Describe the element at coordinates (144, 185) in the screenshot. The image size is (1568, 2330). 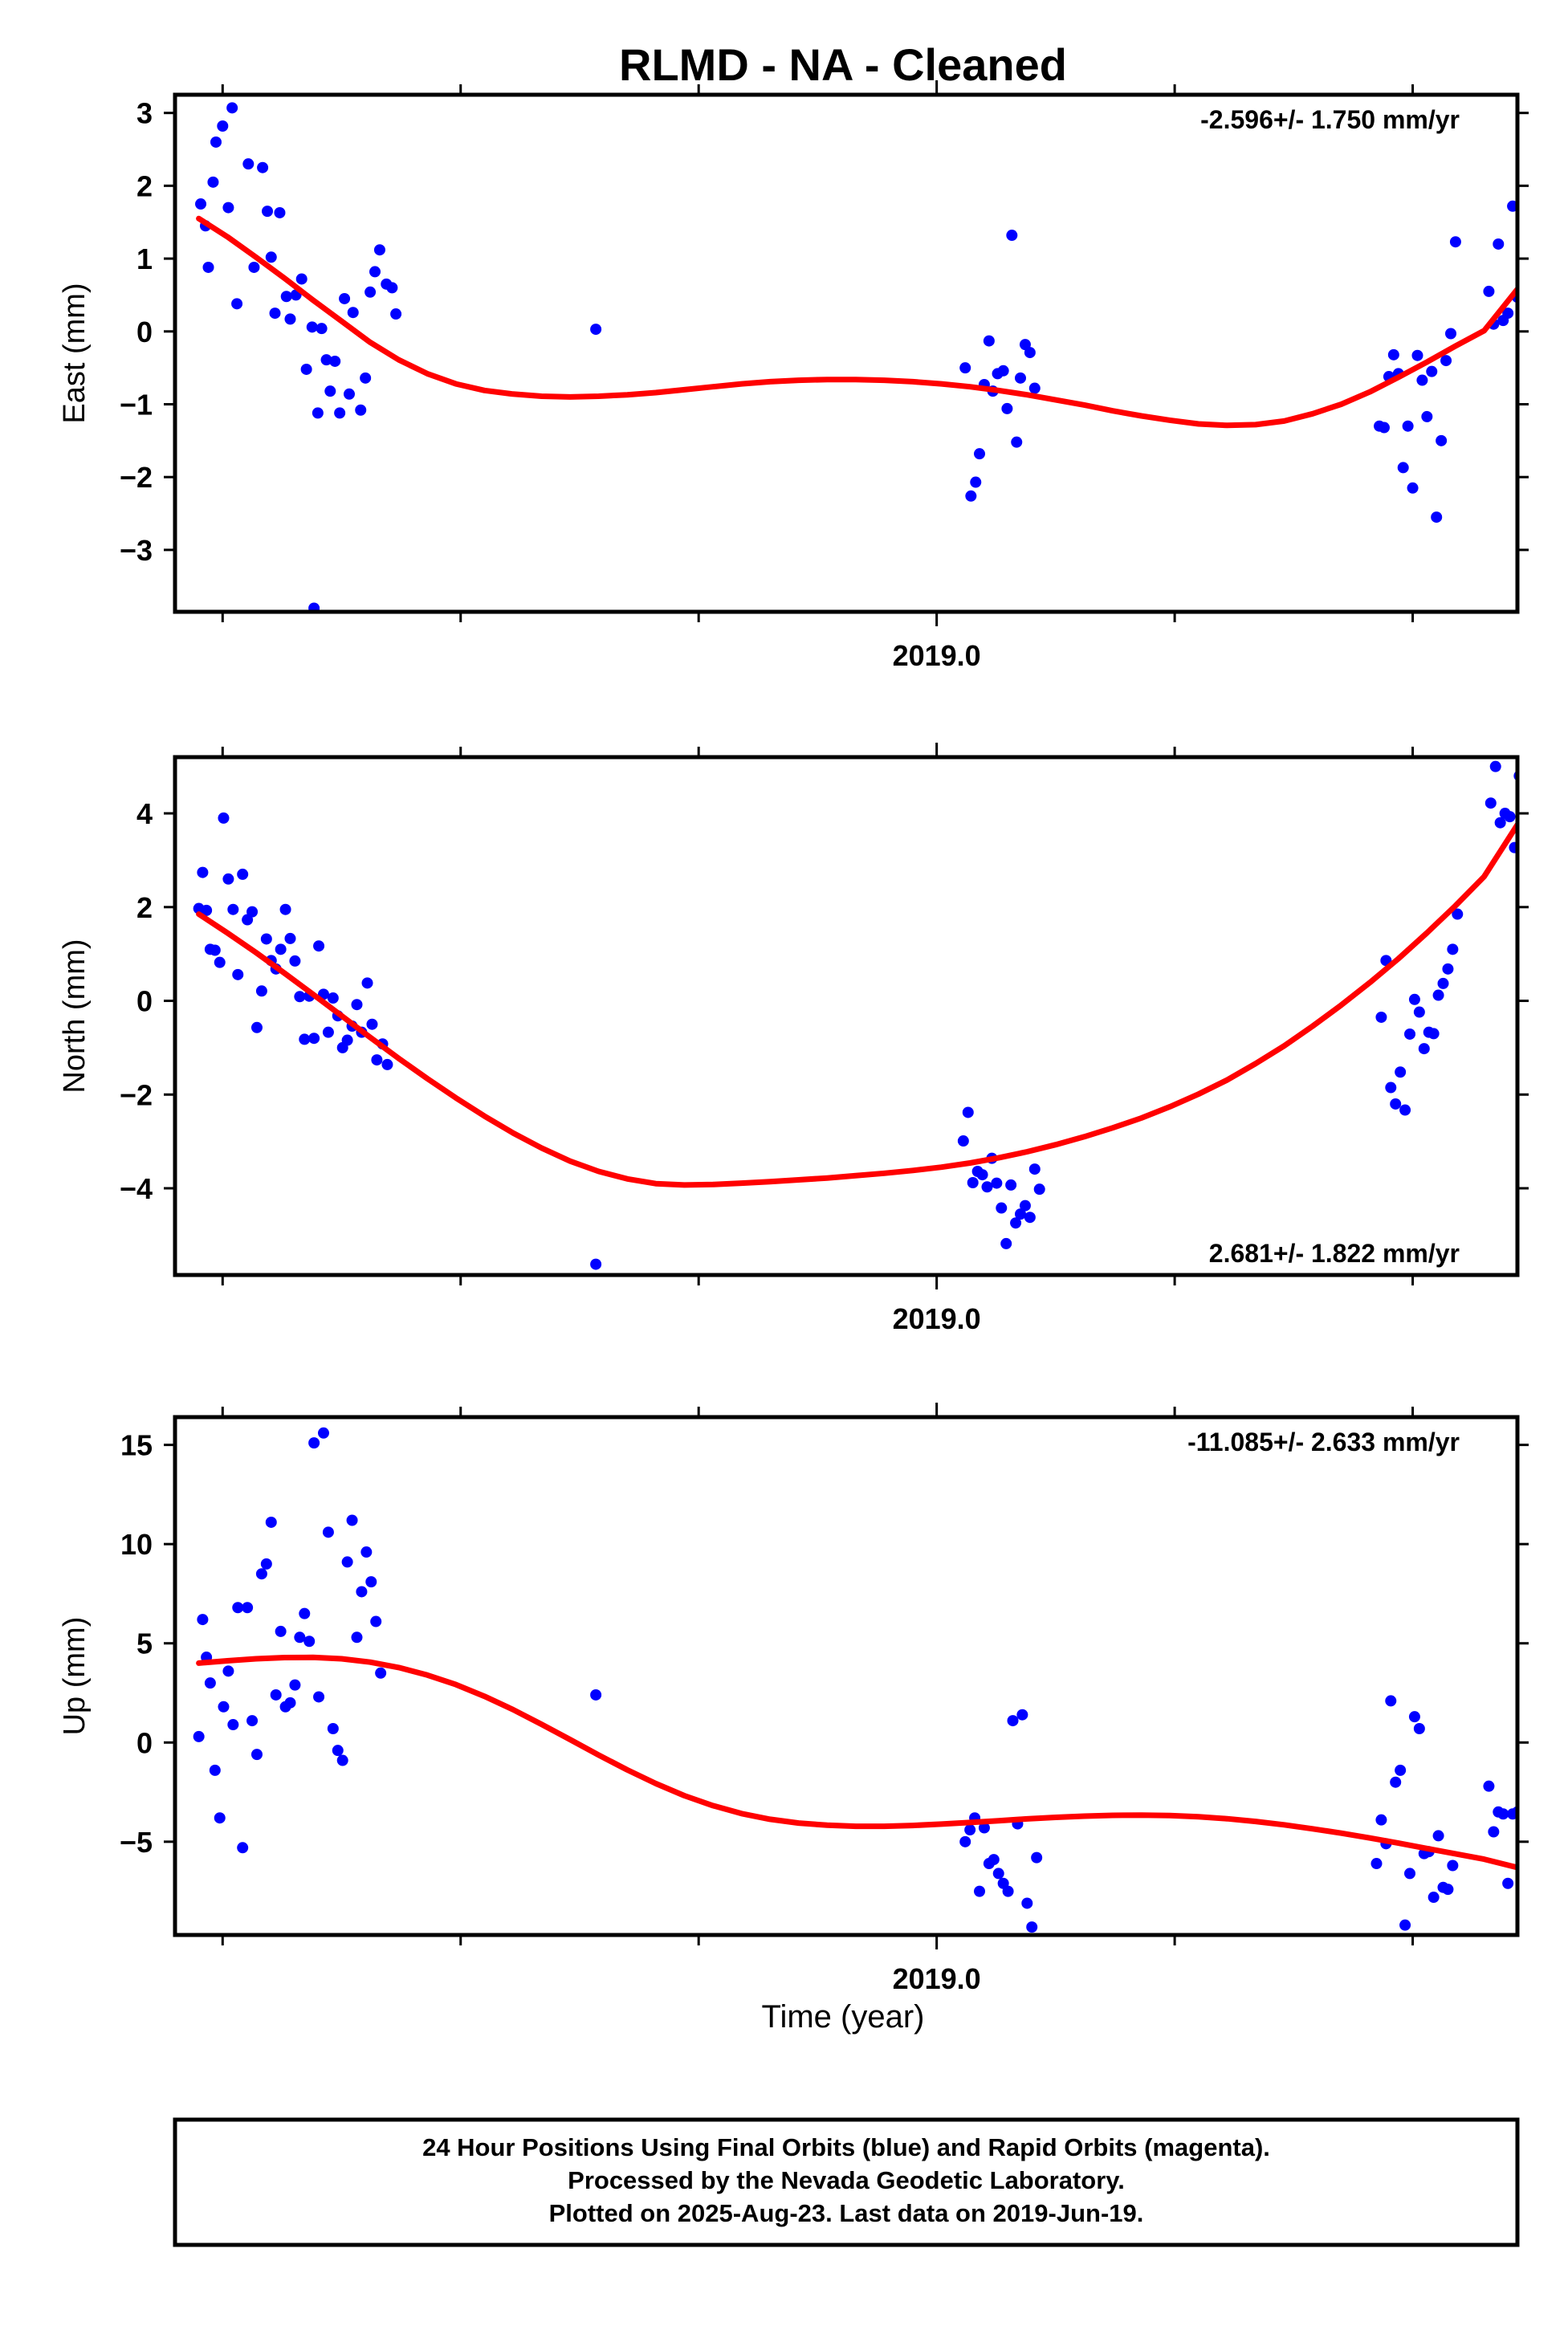
I see `east-y-tick-label: 2` at that location.